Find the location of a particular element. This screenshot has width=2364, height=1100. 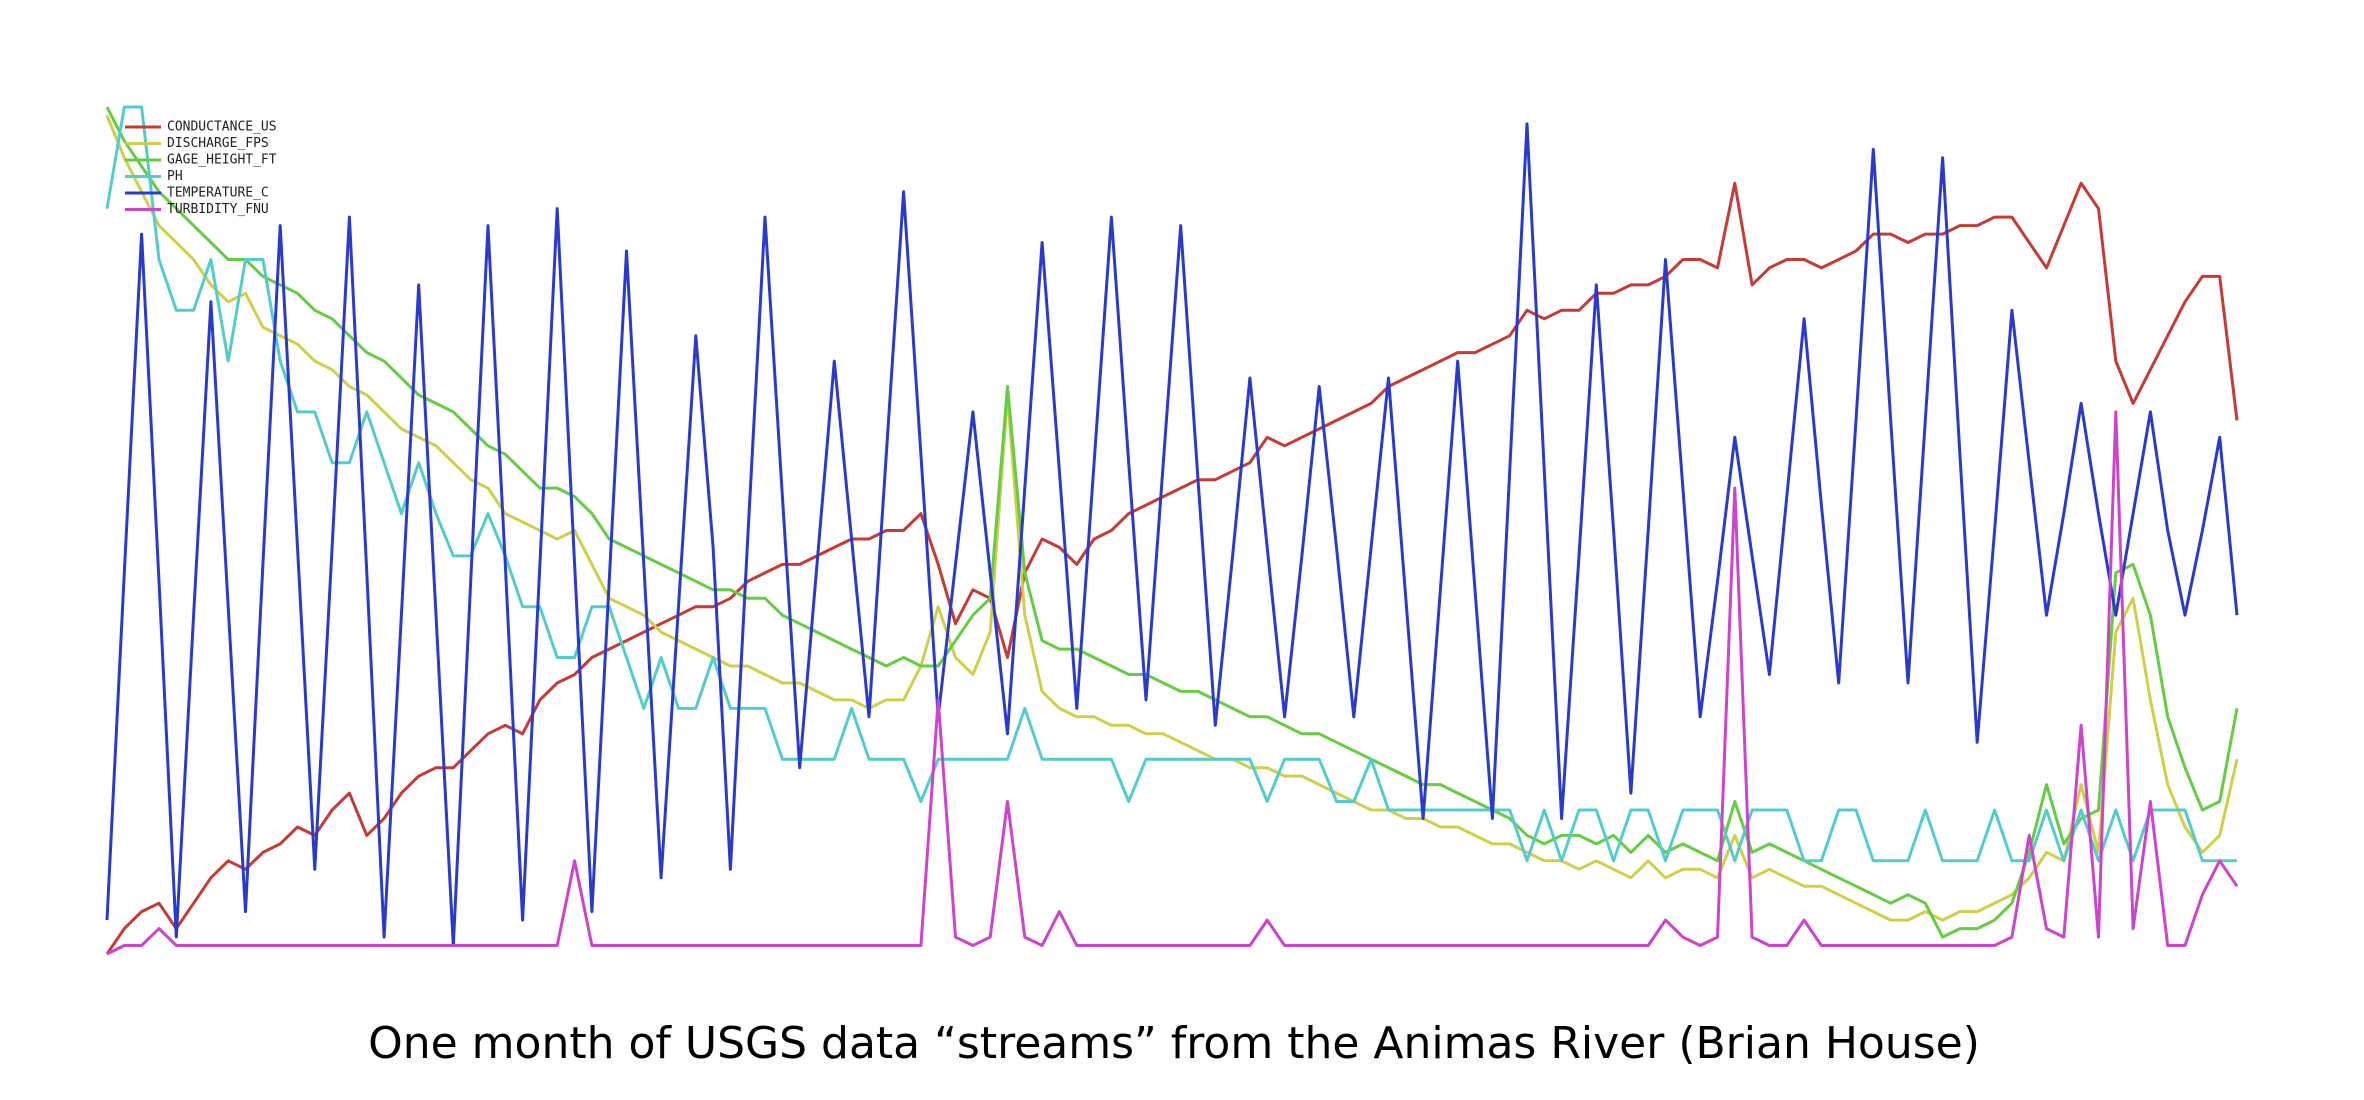

legend-label: DISCHARGE_FPS is located at coordinates (218, 143).